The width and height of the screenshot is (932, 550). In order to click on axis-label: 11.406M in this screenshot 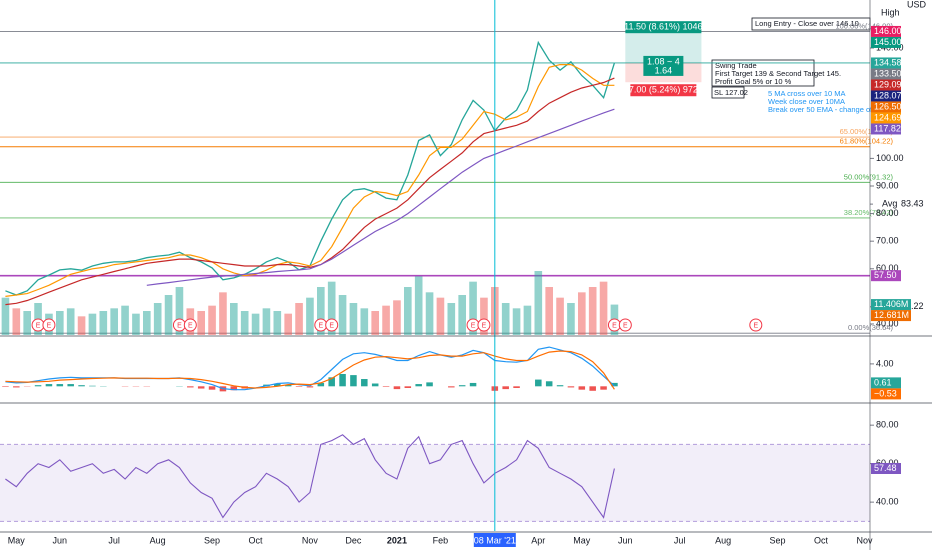, I will do `click(891, 304)`.